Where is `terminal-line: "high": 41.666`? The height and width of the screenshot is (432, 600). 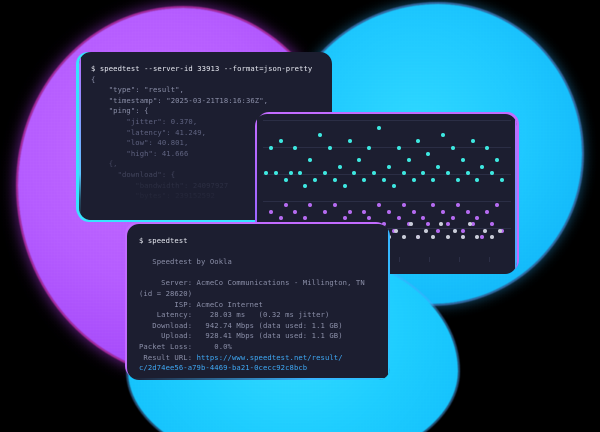 terminal-line: "high": 41.666 is located at coordinates (140, 153).